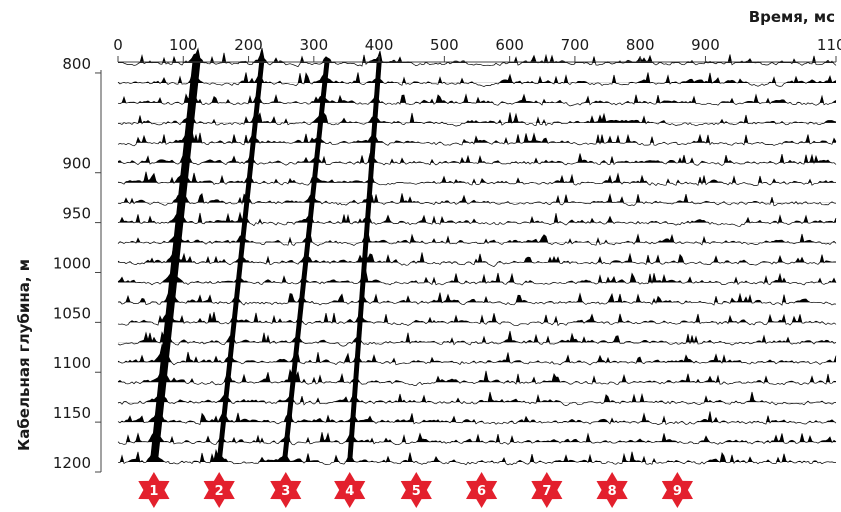  I want to click on x-tick-label: 700, so click(575, 45).